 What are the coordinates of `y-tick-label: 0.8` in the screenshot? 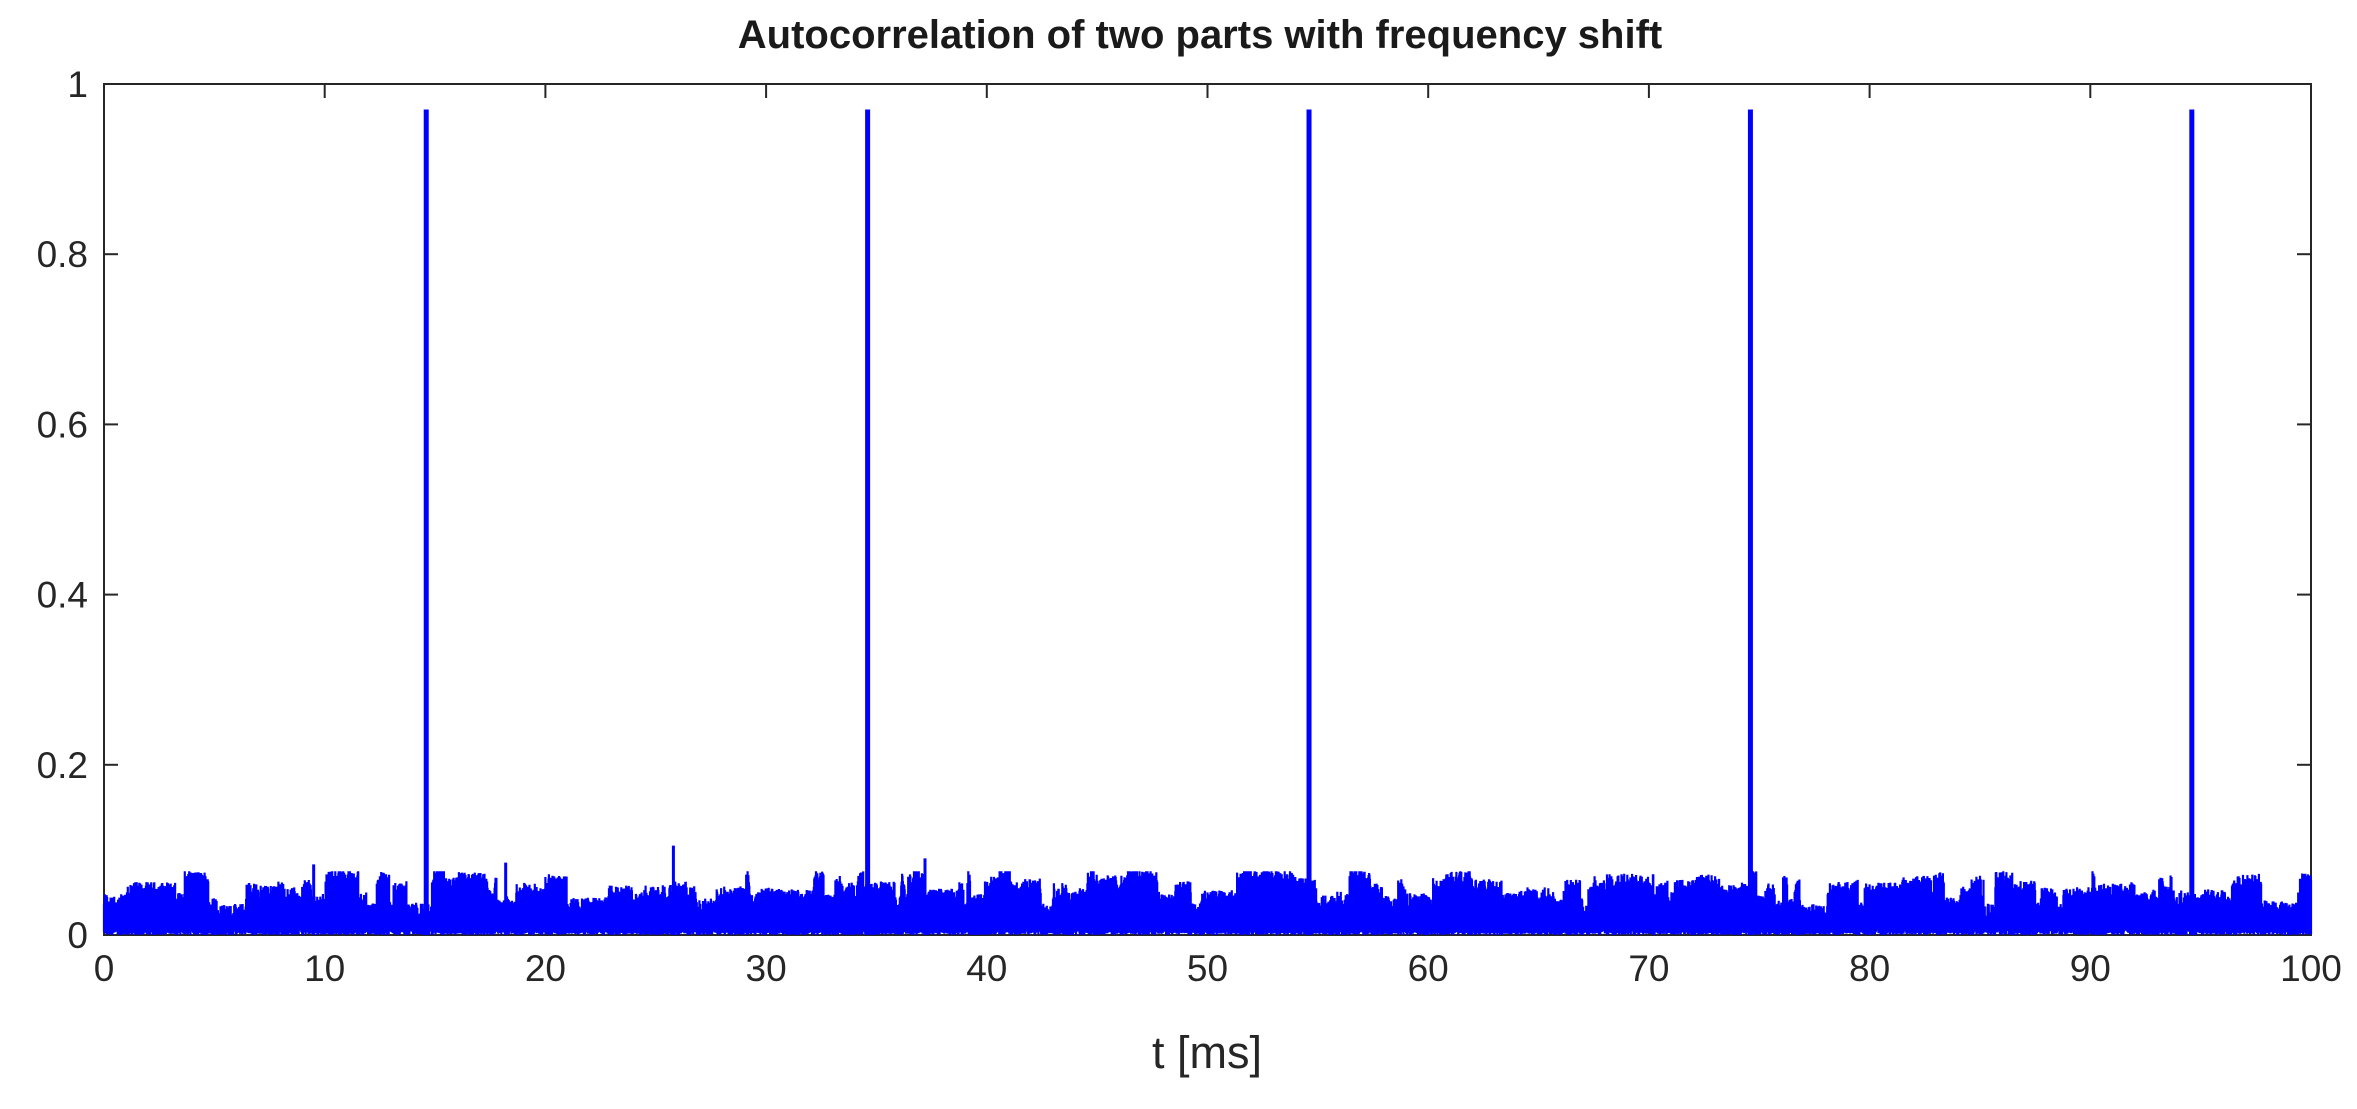 It's located at (62, 254).